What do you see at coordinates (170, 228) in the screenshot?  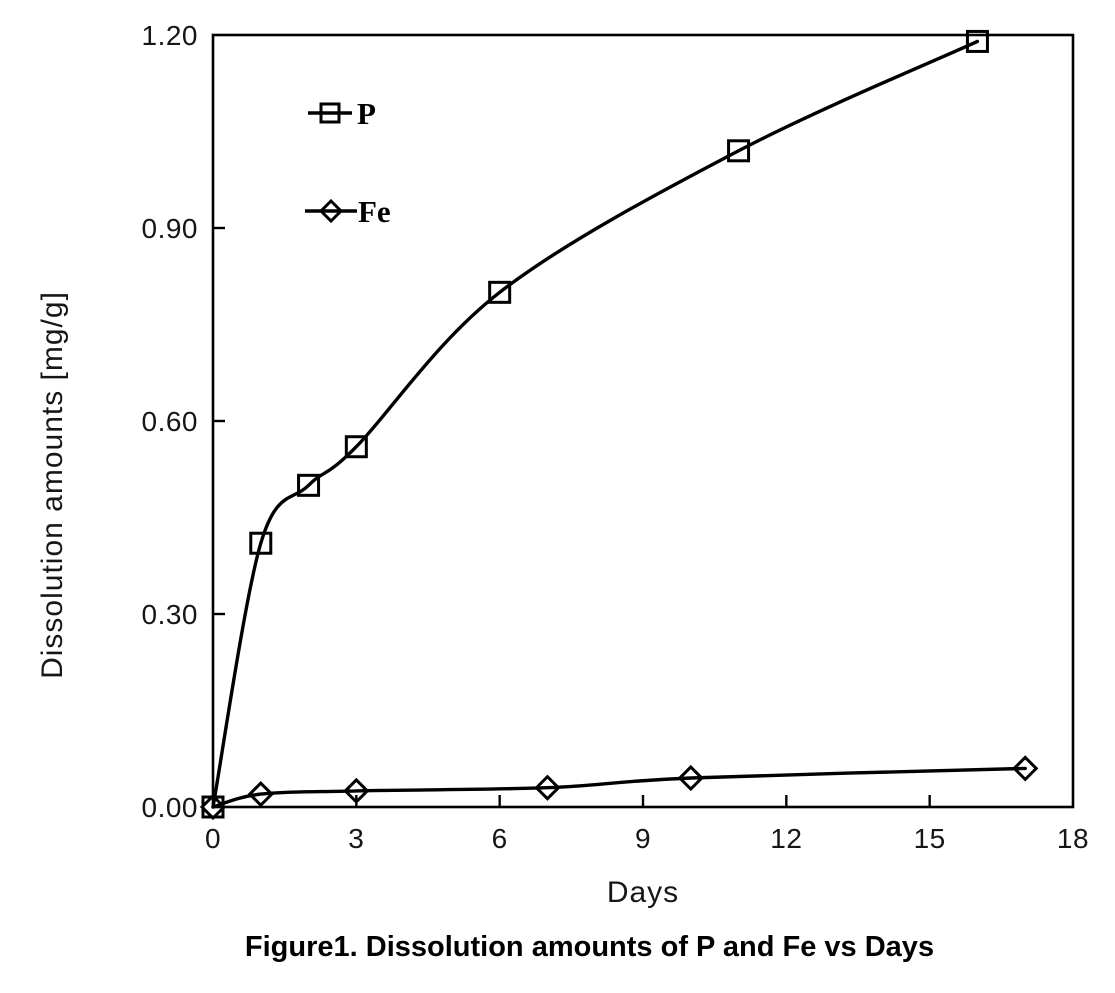 I see `y-tick-label: 0.90` at bounding box center [170, 228].